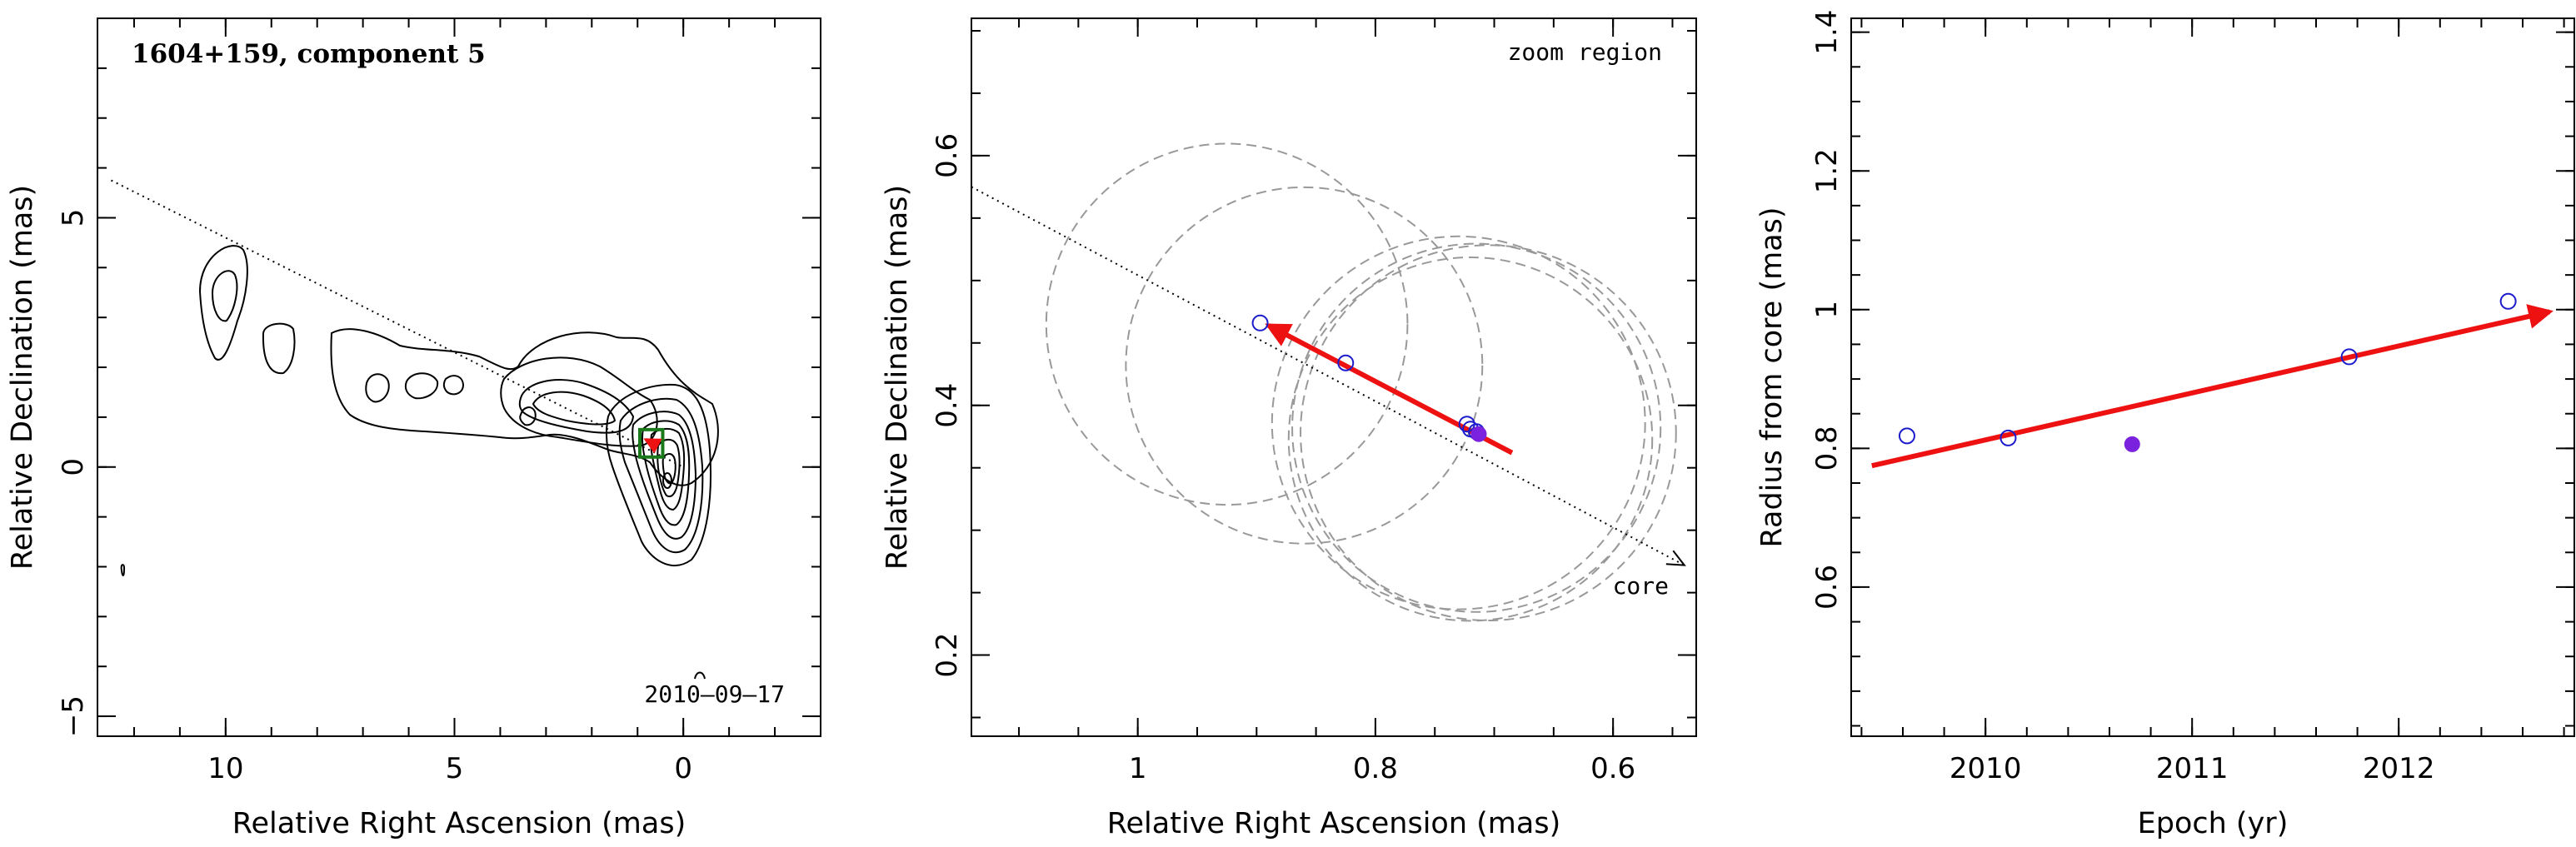 The height and width of the screenshot is (847, 2576). What do you see at coordinates (1612, 768) in the screenshot?
I see `x-tick-label: 0.6` at bounding box center [1612, 768].